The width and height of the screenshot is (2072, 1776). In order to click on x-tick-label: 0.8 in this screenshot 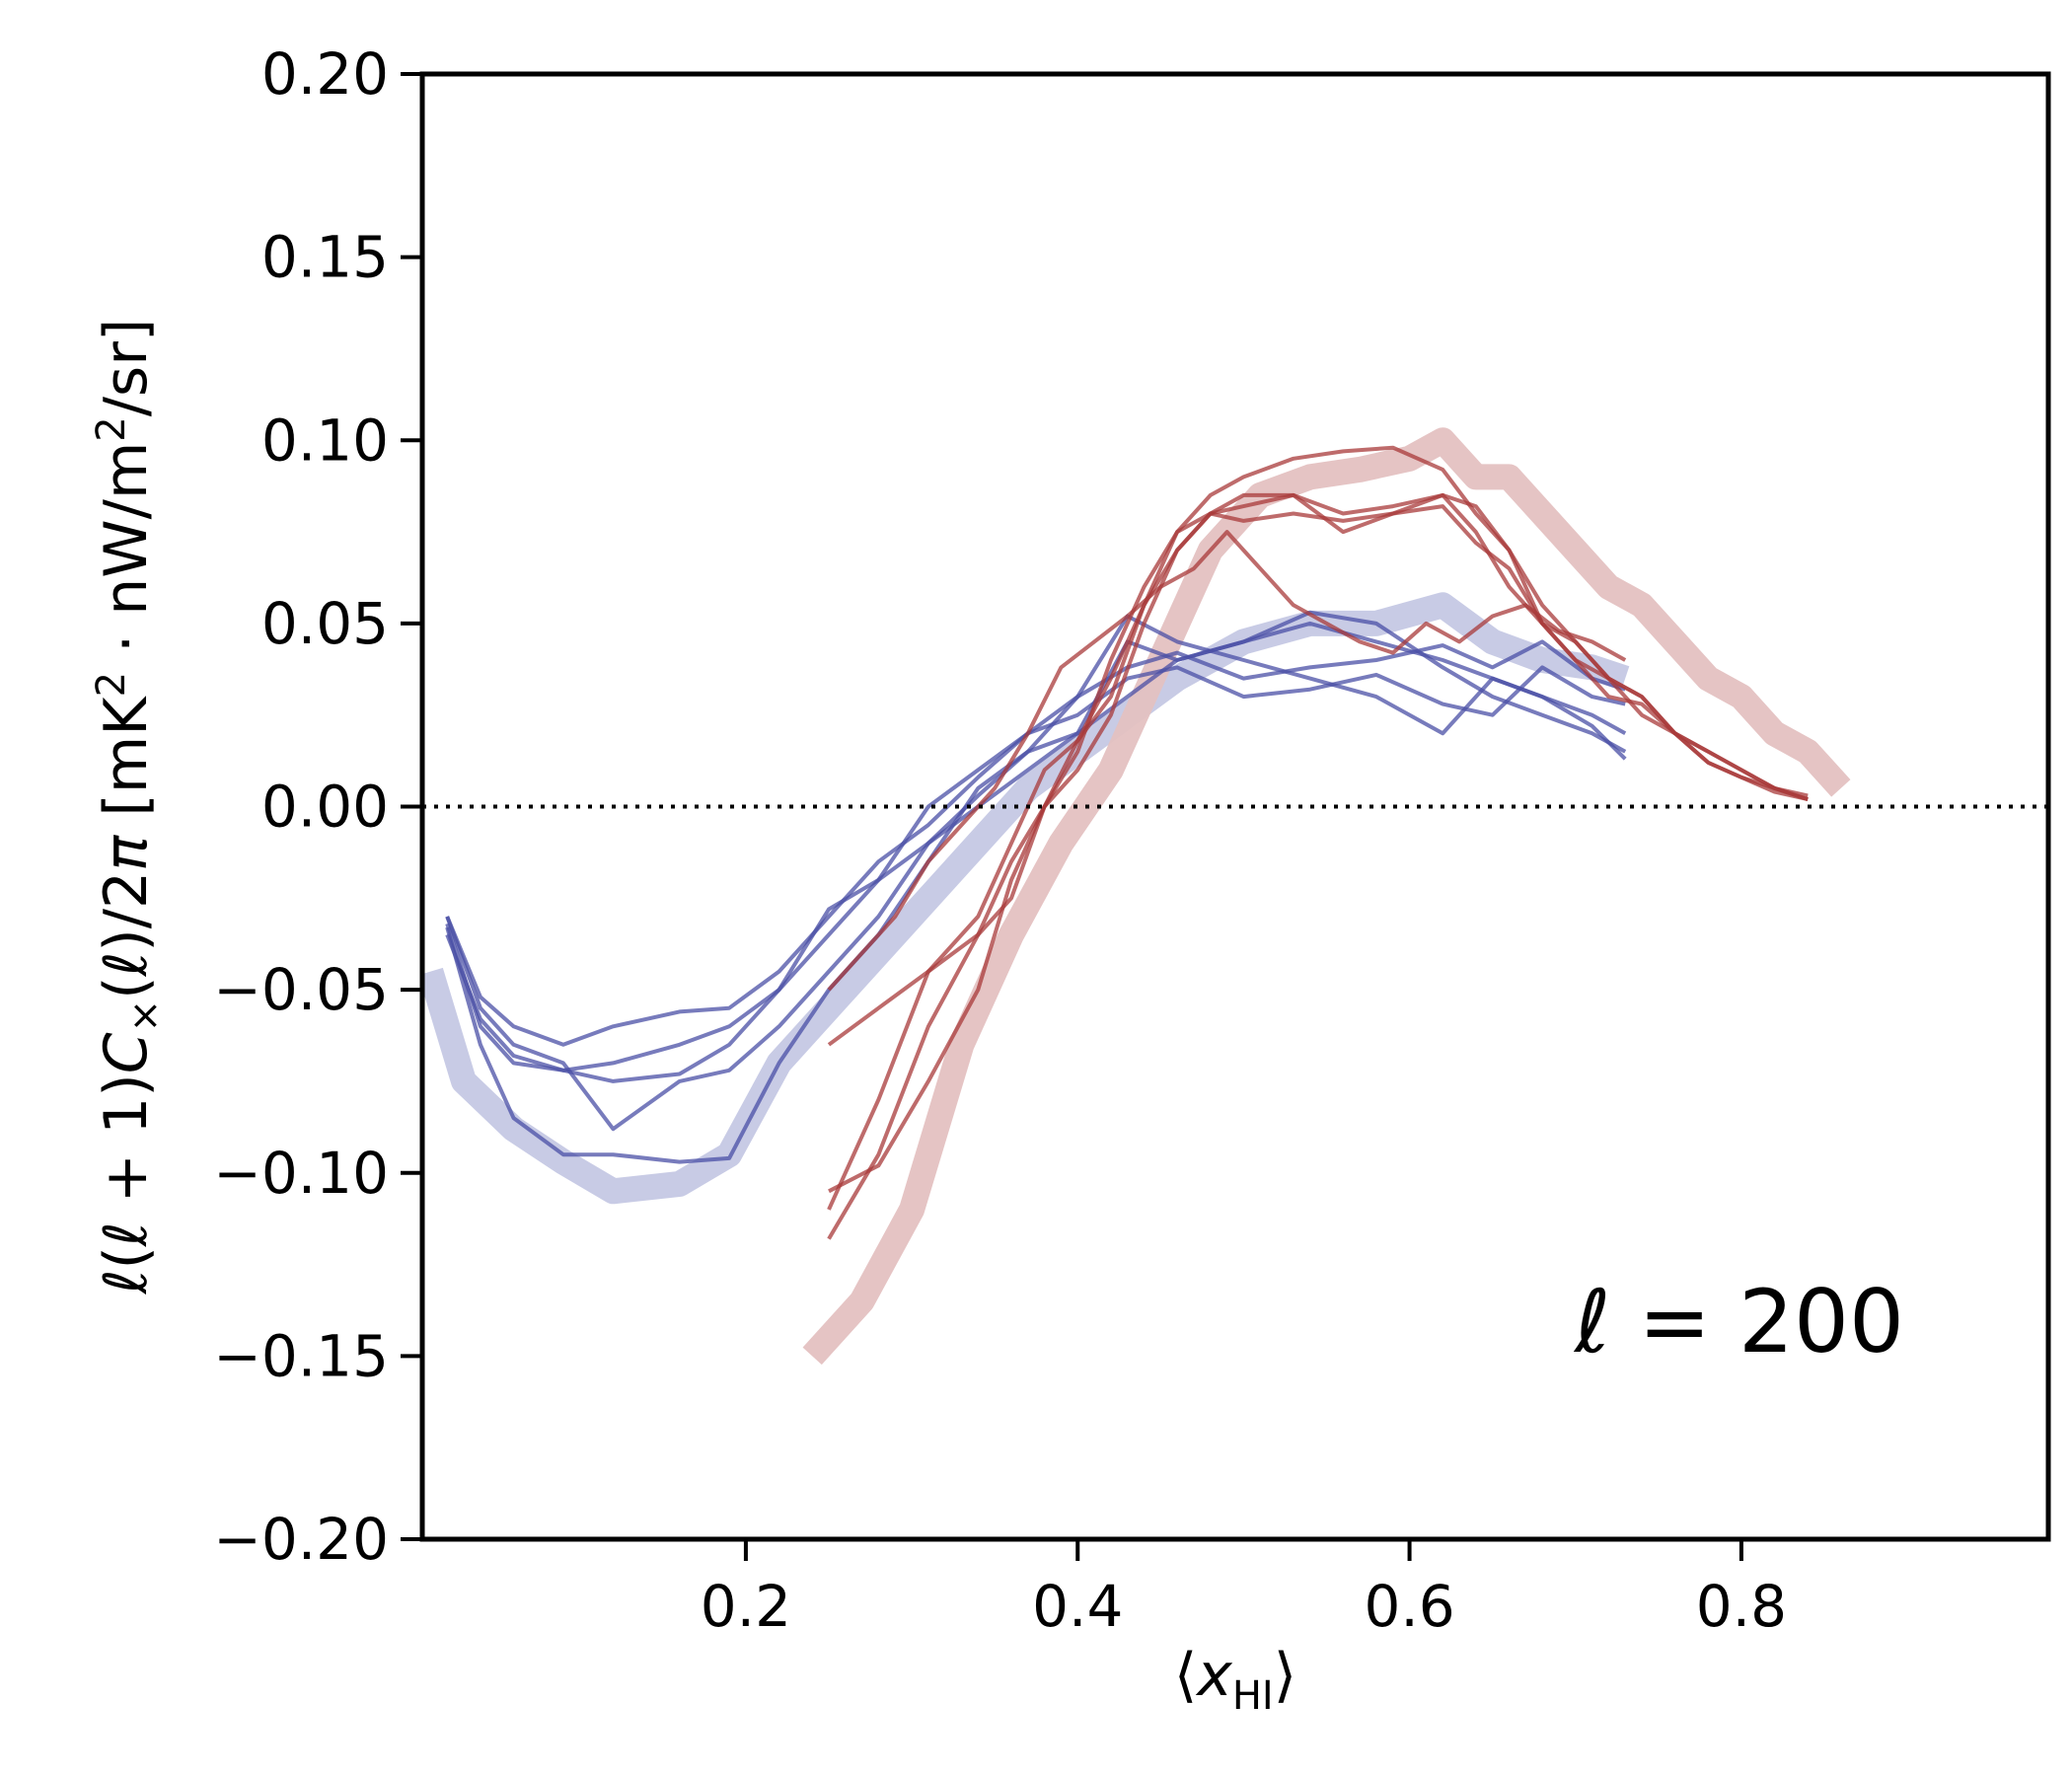, I will do `click(1742, 1607)`.